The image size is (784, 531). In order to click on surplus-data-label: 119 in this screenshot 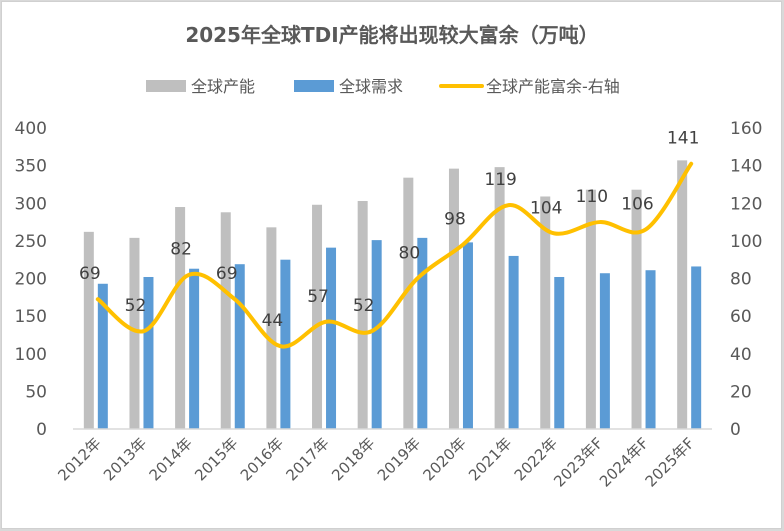, I will do `click(500, 180)`.